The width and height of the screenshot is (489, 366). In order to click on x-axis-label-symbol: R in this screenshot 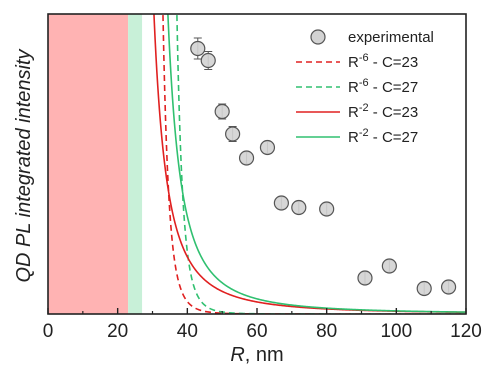, I will do `click(237, 355)`.